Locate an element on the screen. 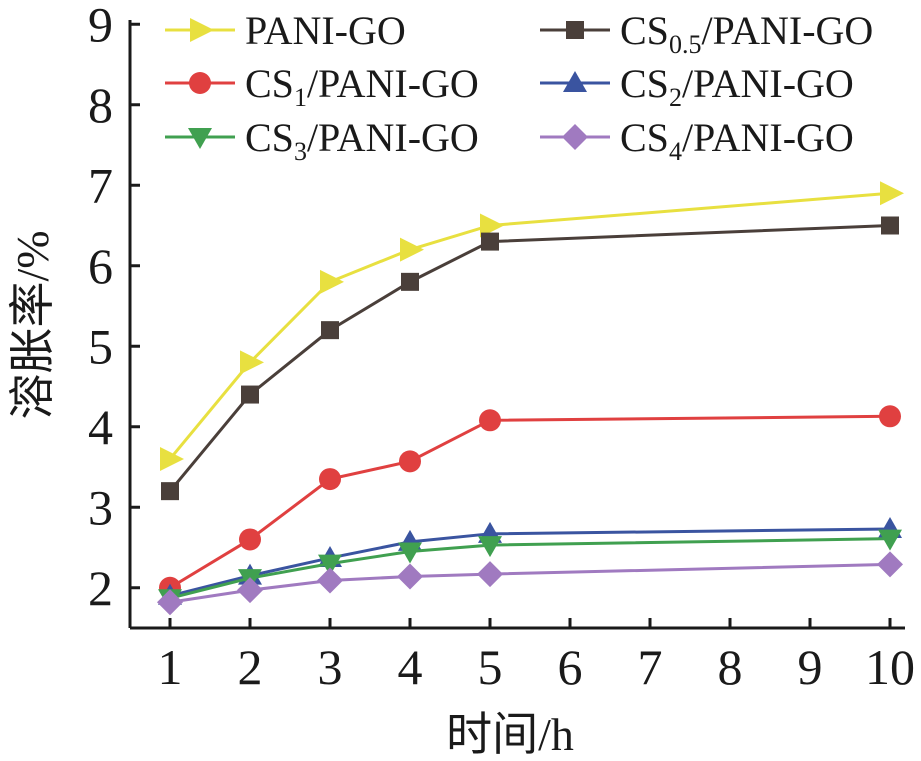 The image size is (921, 761). legend-item: CS0.5/PANI-GO is located at coordinates (706, 33).